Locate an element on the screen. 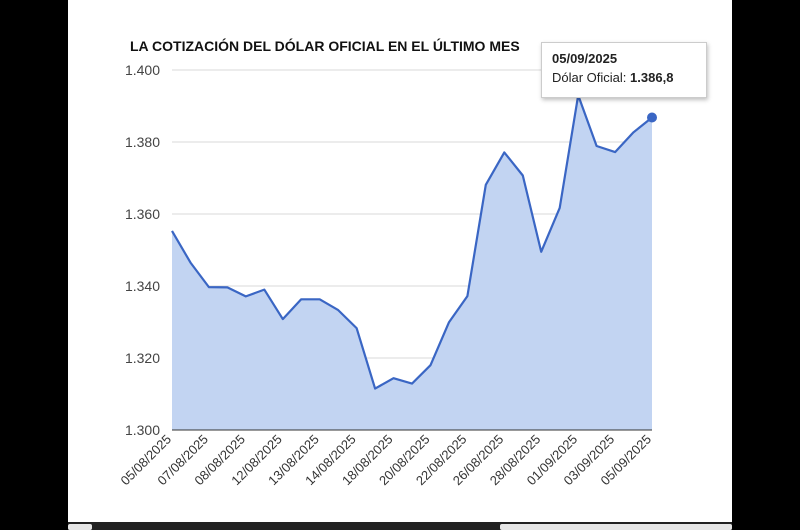 The image size is (800, 530). tooltip: 05/09/2025 Dólar Oficial: 1.386,8 is located at coordinates (624, 70).